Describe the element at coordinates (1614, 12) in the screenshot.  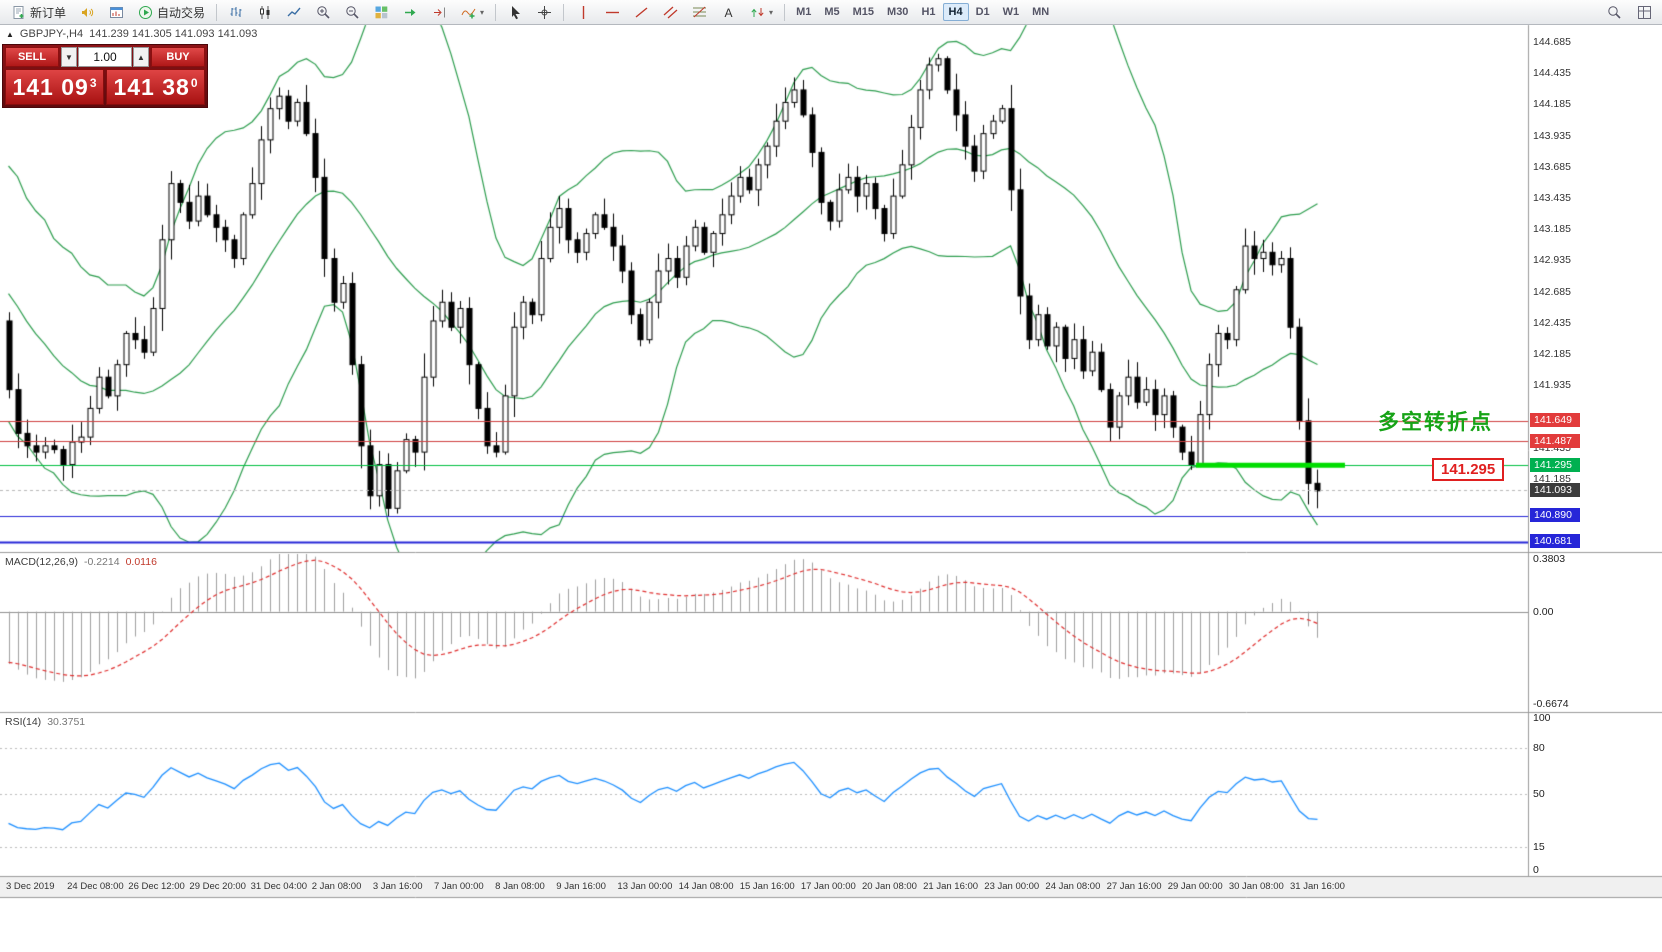
I see `search-button` at that location.